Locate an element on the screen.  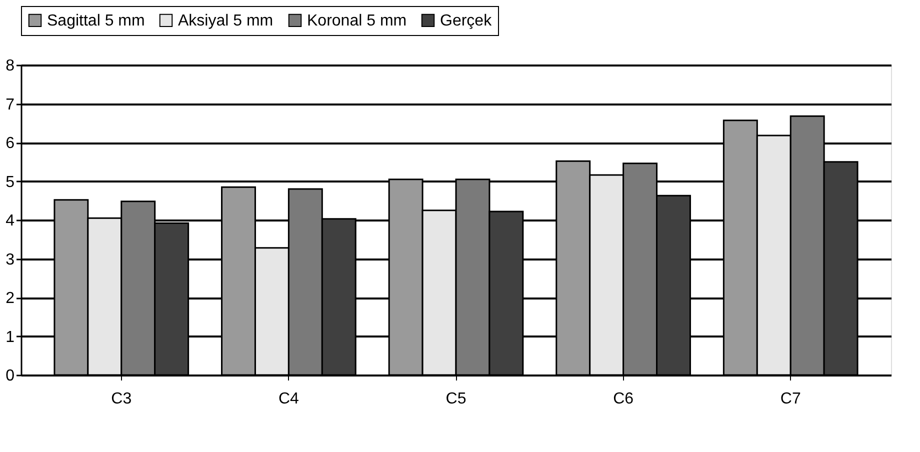
y-tick-label: 8 is located at coordinates (10, 66).